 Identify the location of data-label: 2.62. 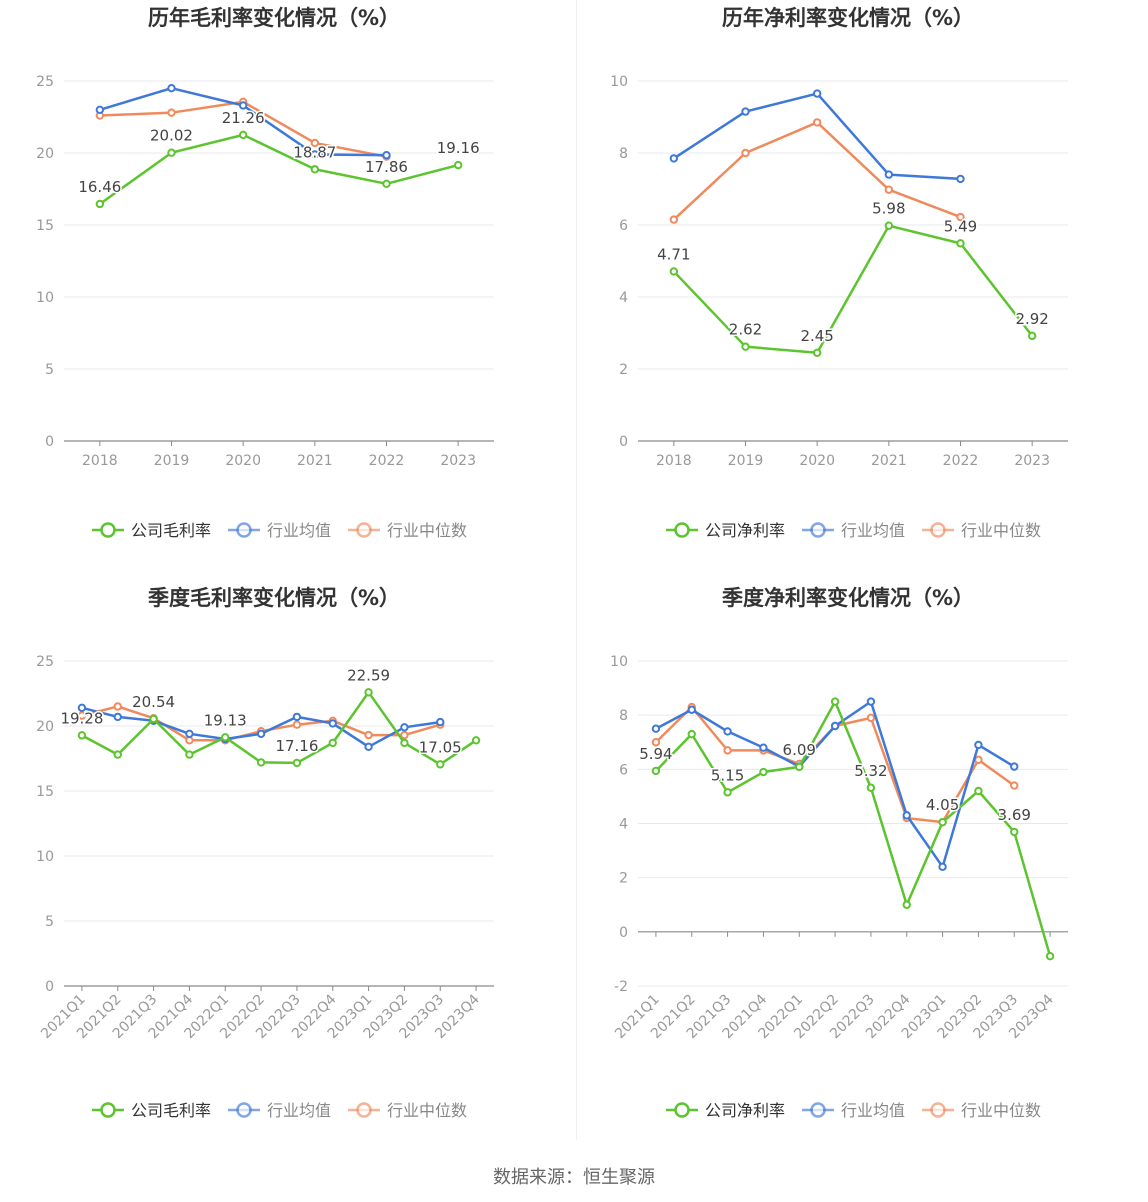
(745, 330).